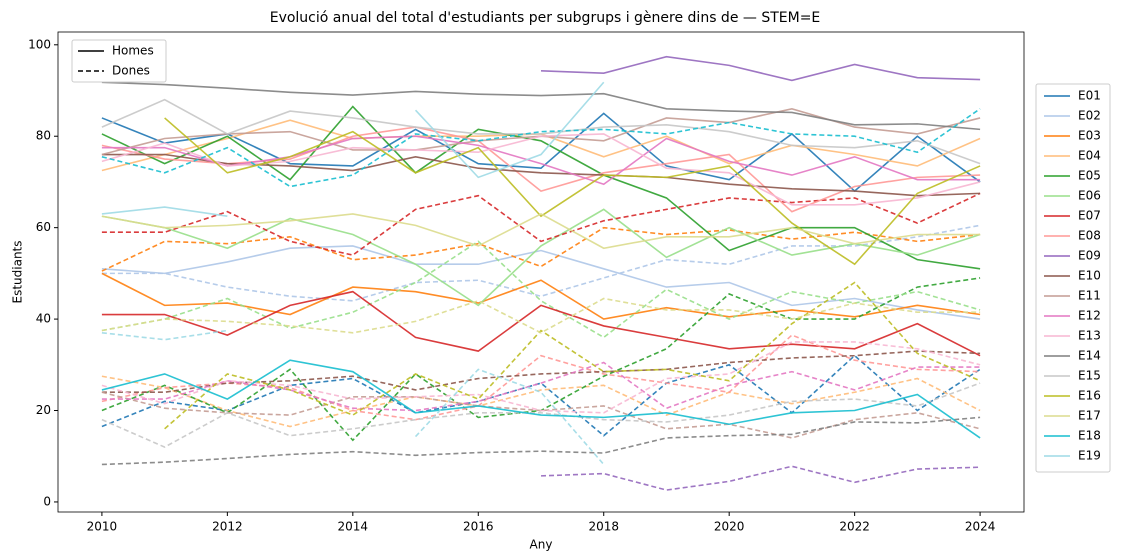 This screenshot has height=558, width=1122. Describe the element at coordinates (1089, 456) in the screenshot. I see `legend-label: E19` at that location.